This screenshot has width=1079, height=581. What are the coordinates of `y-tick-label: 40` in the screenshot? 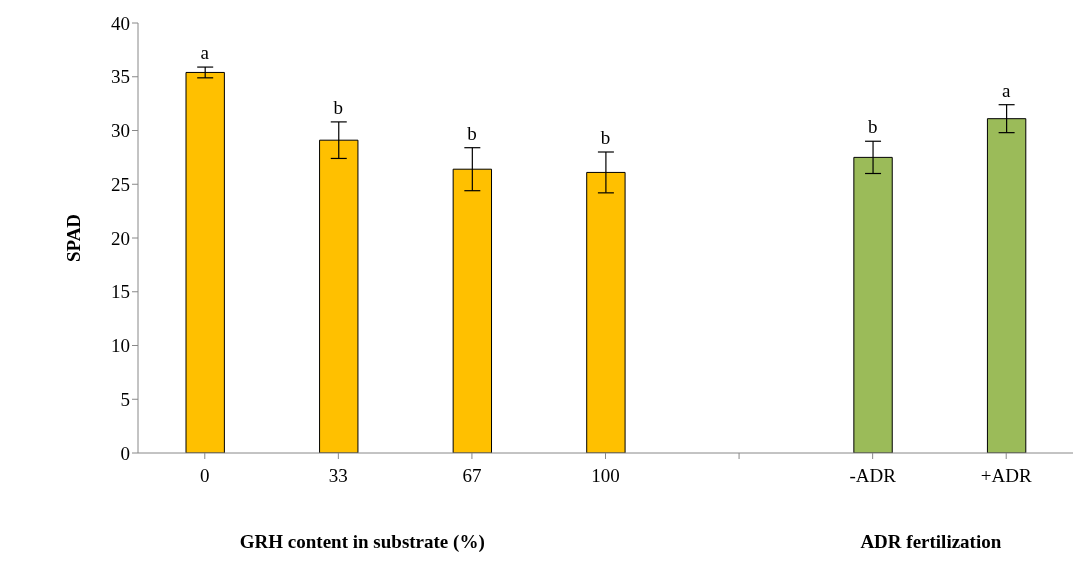 It's located at (120, 23).